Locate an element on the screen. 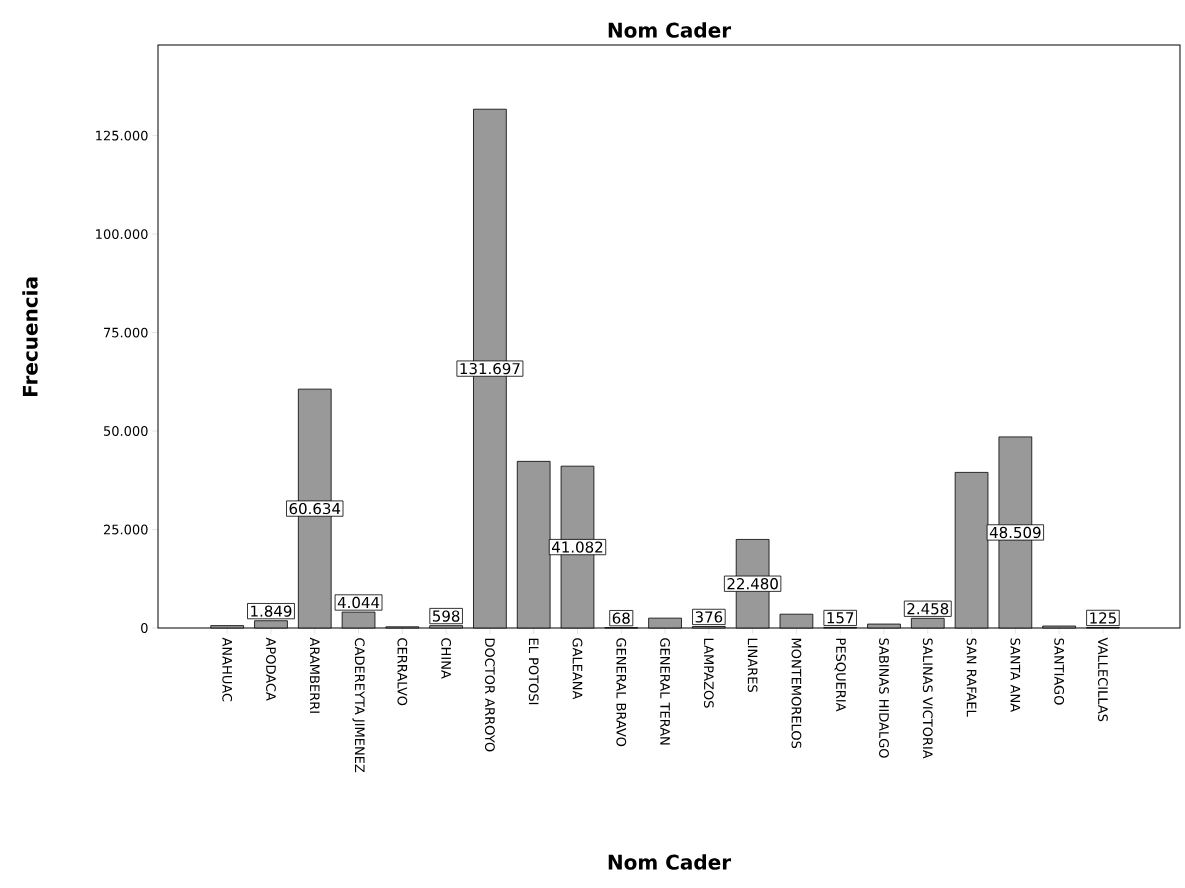 The height and width of the screenshot is (888, 1185). data-label: 1.849 is located at coordinates (271, 611).